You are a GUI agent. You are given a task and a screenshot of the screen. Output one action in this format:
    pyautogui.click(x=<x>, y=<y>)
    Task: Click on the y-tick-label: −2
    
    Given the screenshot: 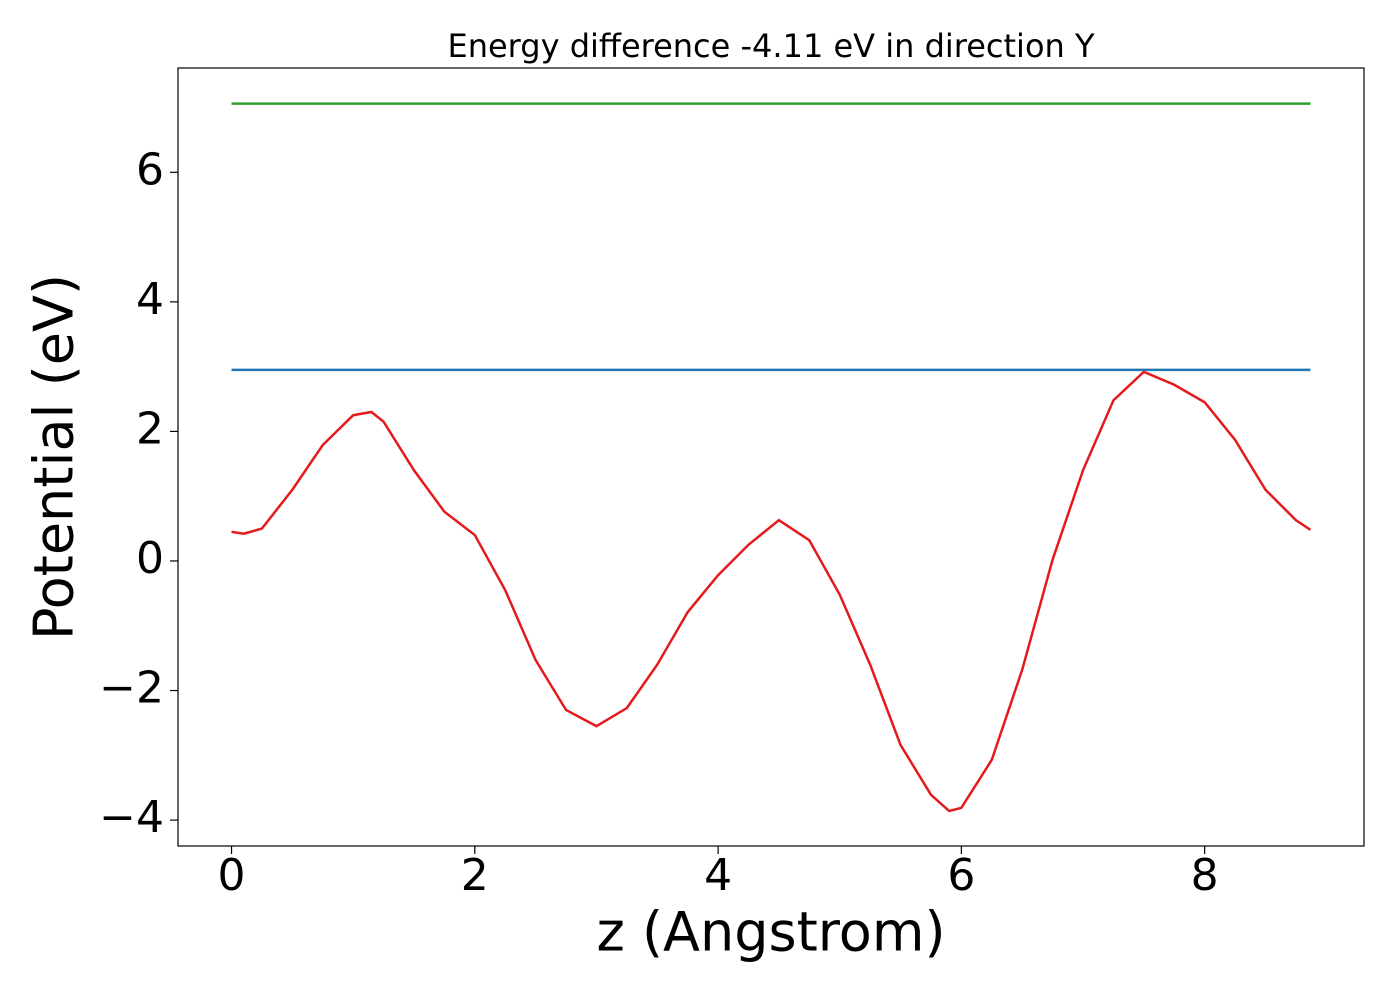 What is the action you would take?
    pyautogui.click(x=131, y=688)
    